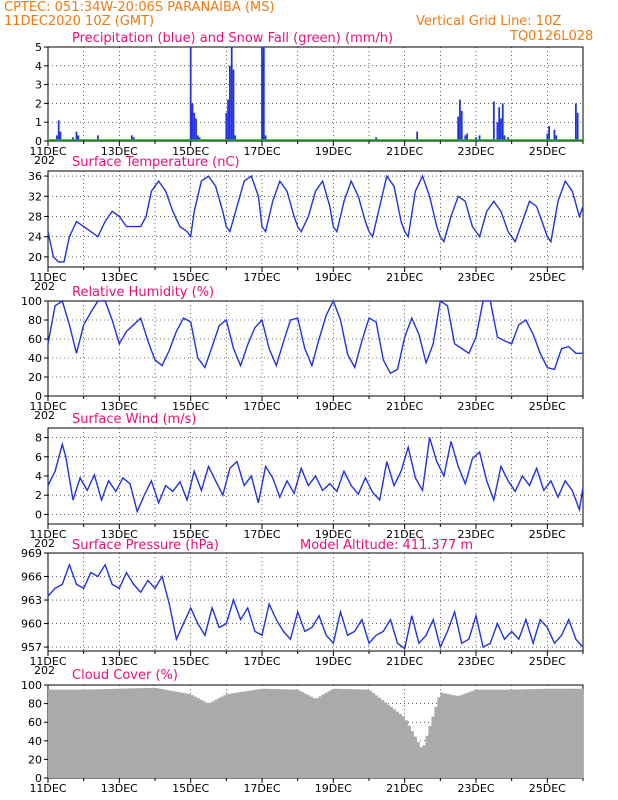 This screenshot has width=618, height=800. I want to click on wind-series-line, so click(315, 475).